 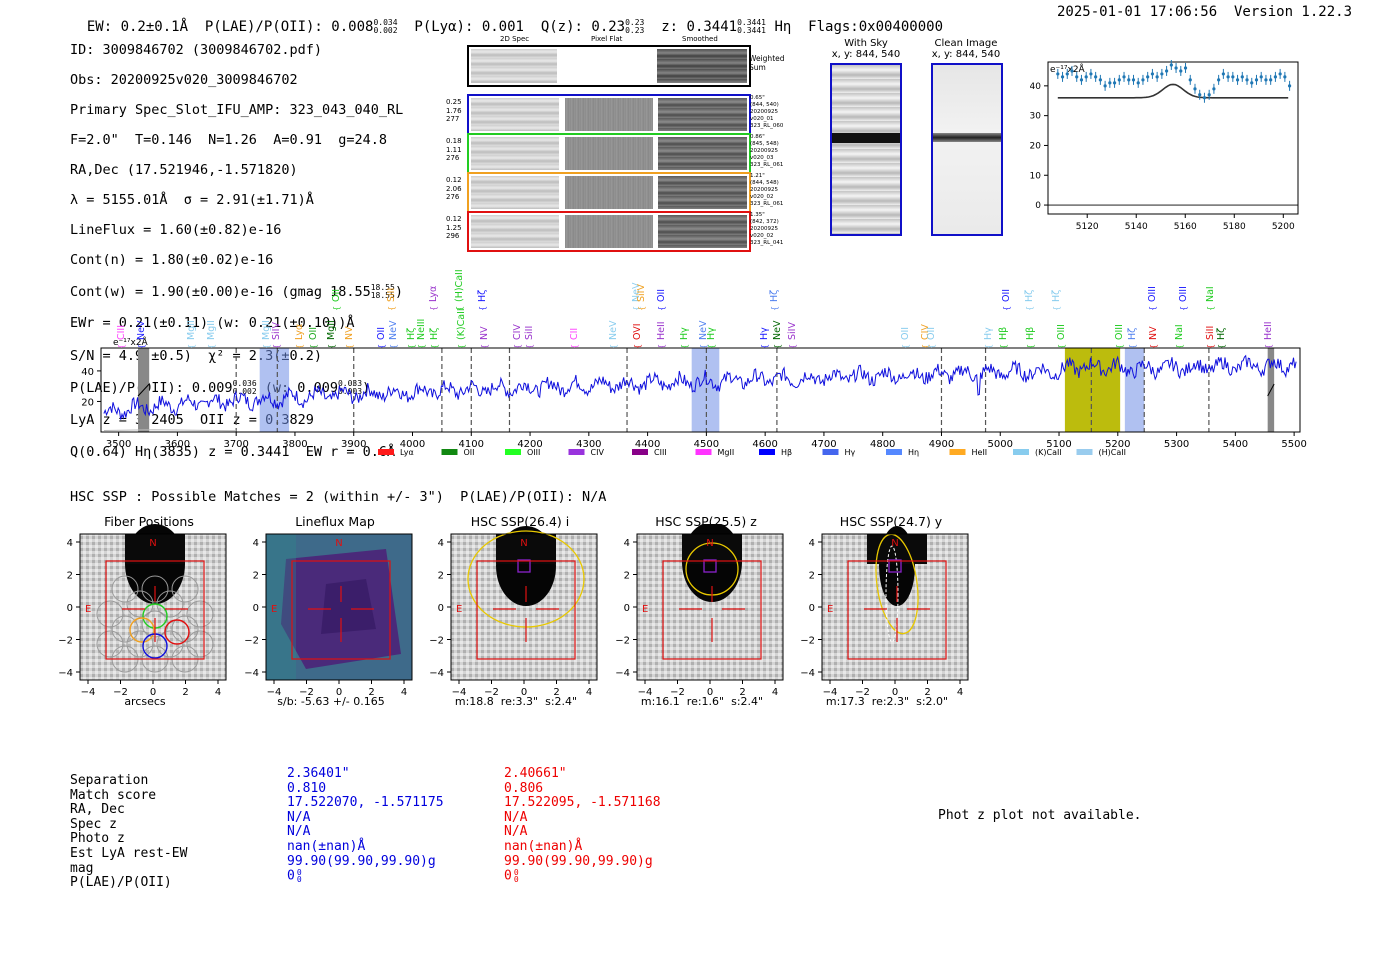 I want to click on hsc-xtick: 0, so click(x=153, y=692).